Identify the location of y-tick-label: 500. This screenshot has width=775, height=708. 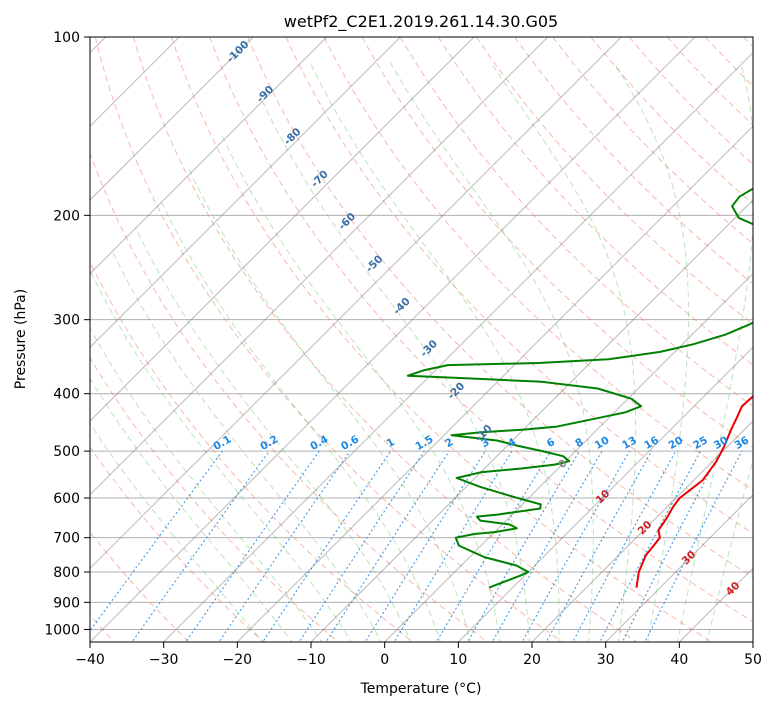
(66, 452).